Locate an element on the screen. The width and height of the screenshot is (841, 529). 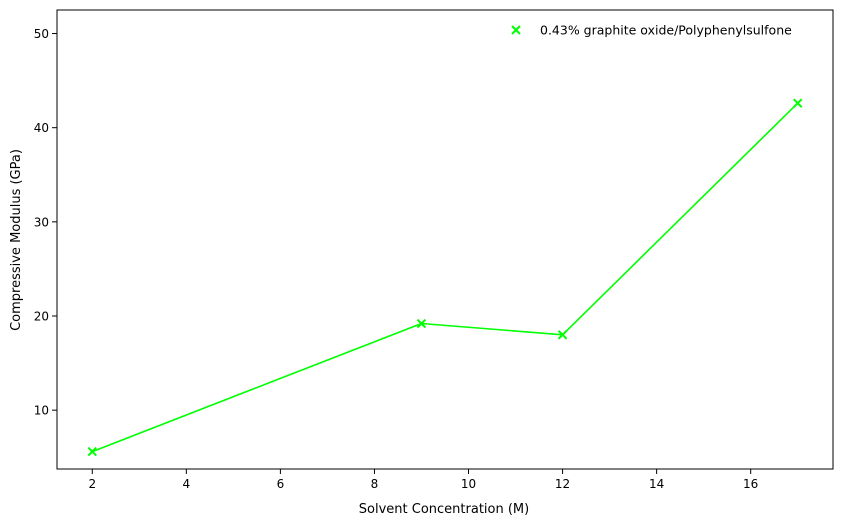
x-tick-label: 12 is located at coordinates (562, 484).